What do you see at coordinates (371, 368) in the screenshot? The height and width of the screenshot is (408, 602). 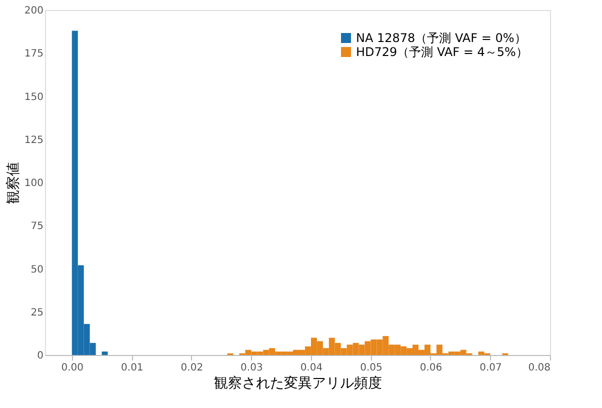 I see `x-tick-label: 0.05` at bounding box center [371, 368].